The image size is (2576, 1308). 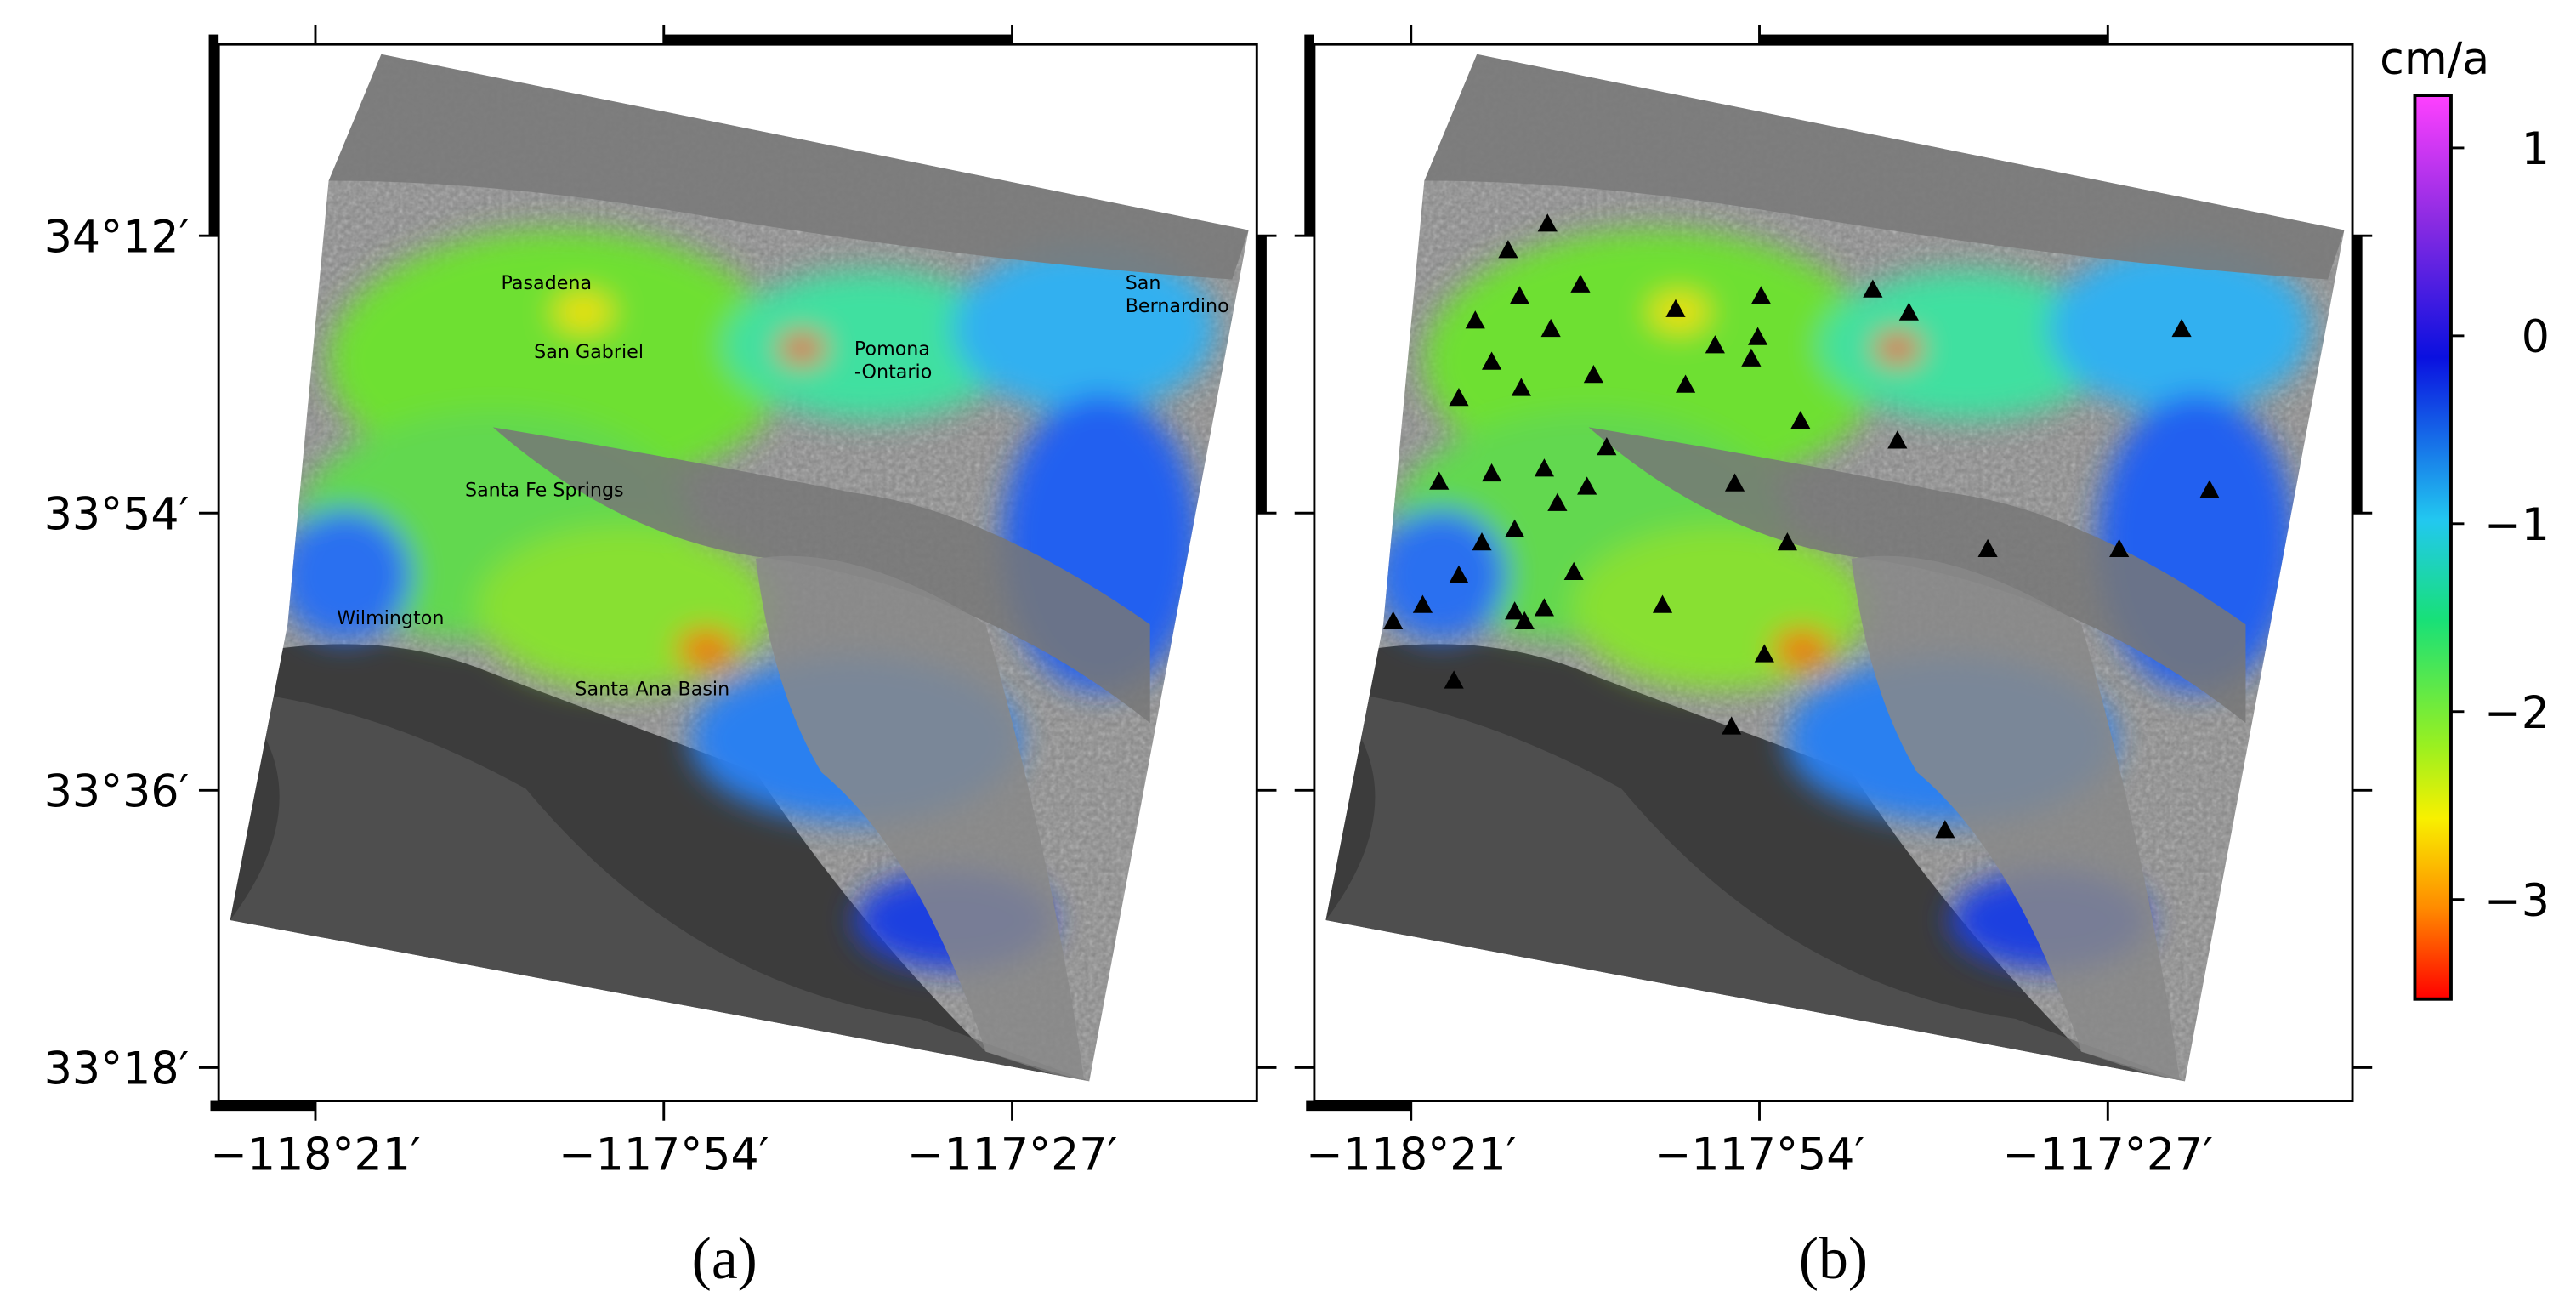 I want to click on y-tick-label: 33°36′, so click(x=117, y=792).